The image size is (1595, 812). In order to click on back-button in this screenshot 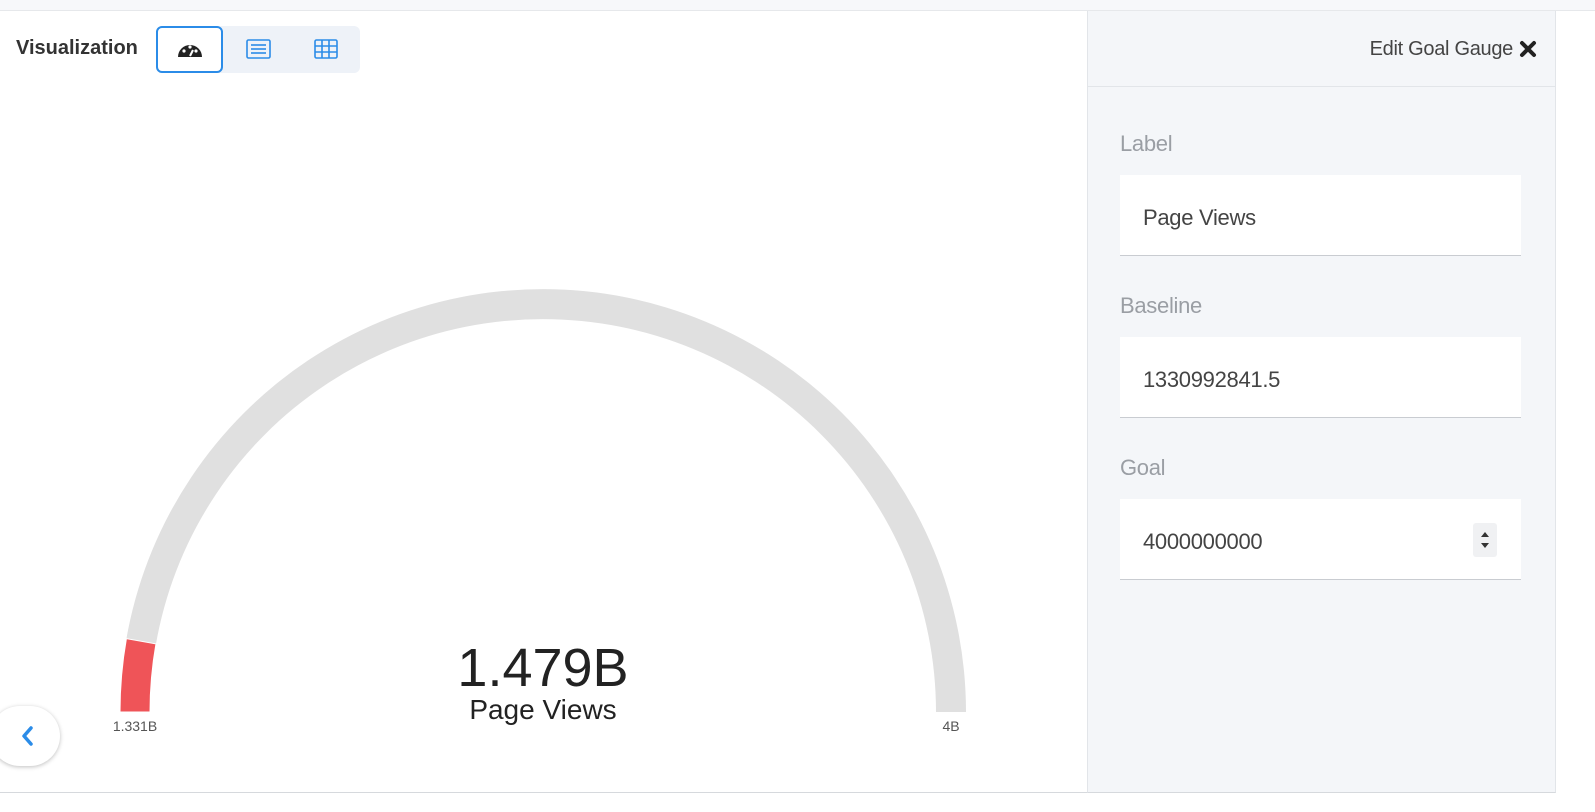, I will do `click(30, 736)`.